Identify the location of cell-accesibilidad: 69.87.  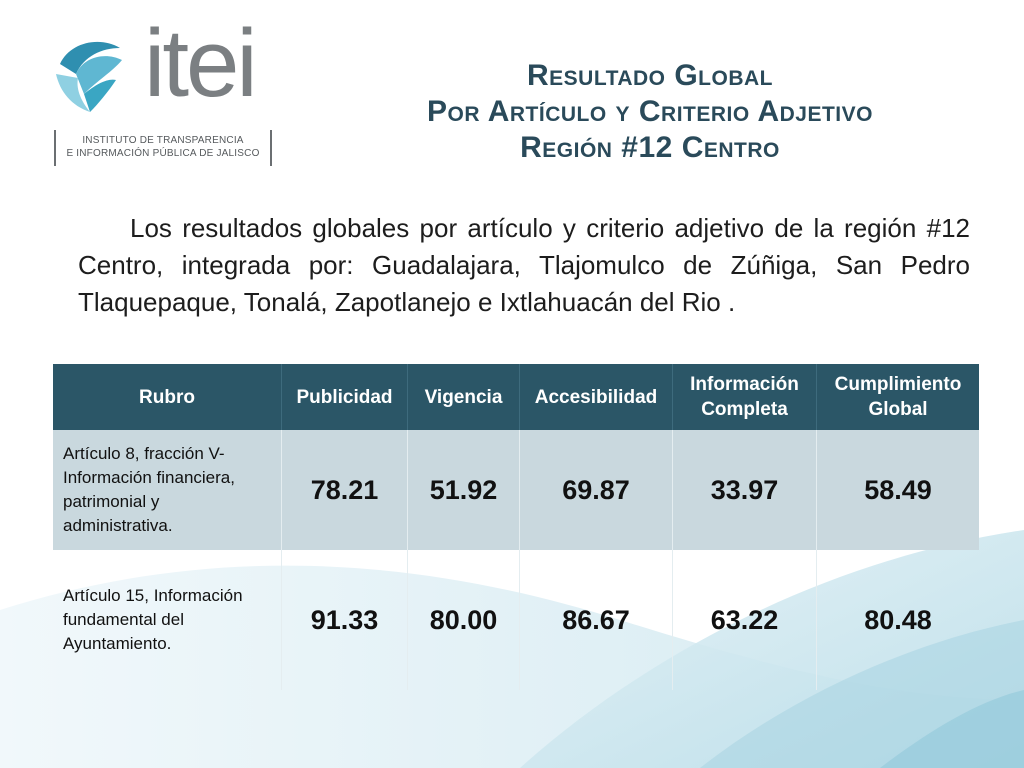
(596, 490).